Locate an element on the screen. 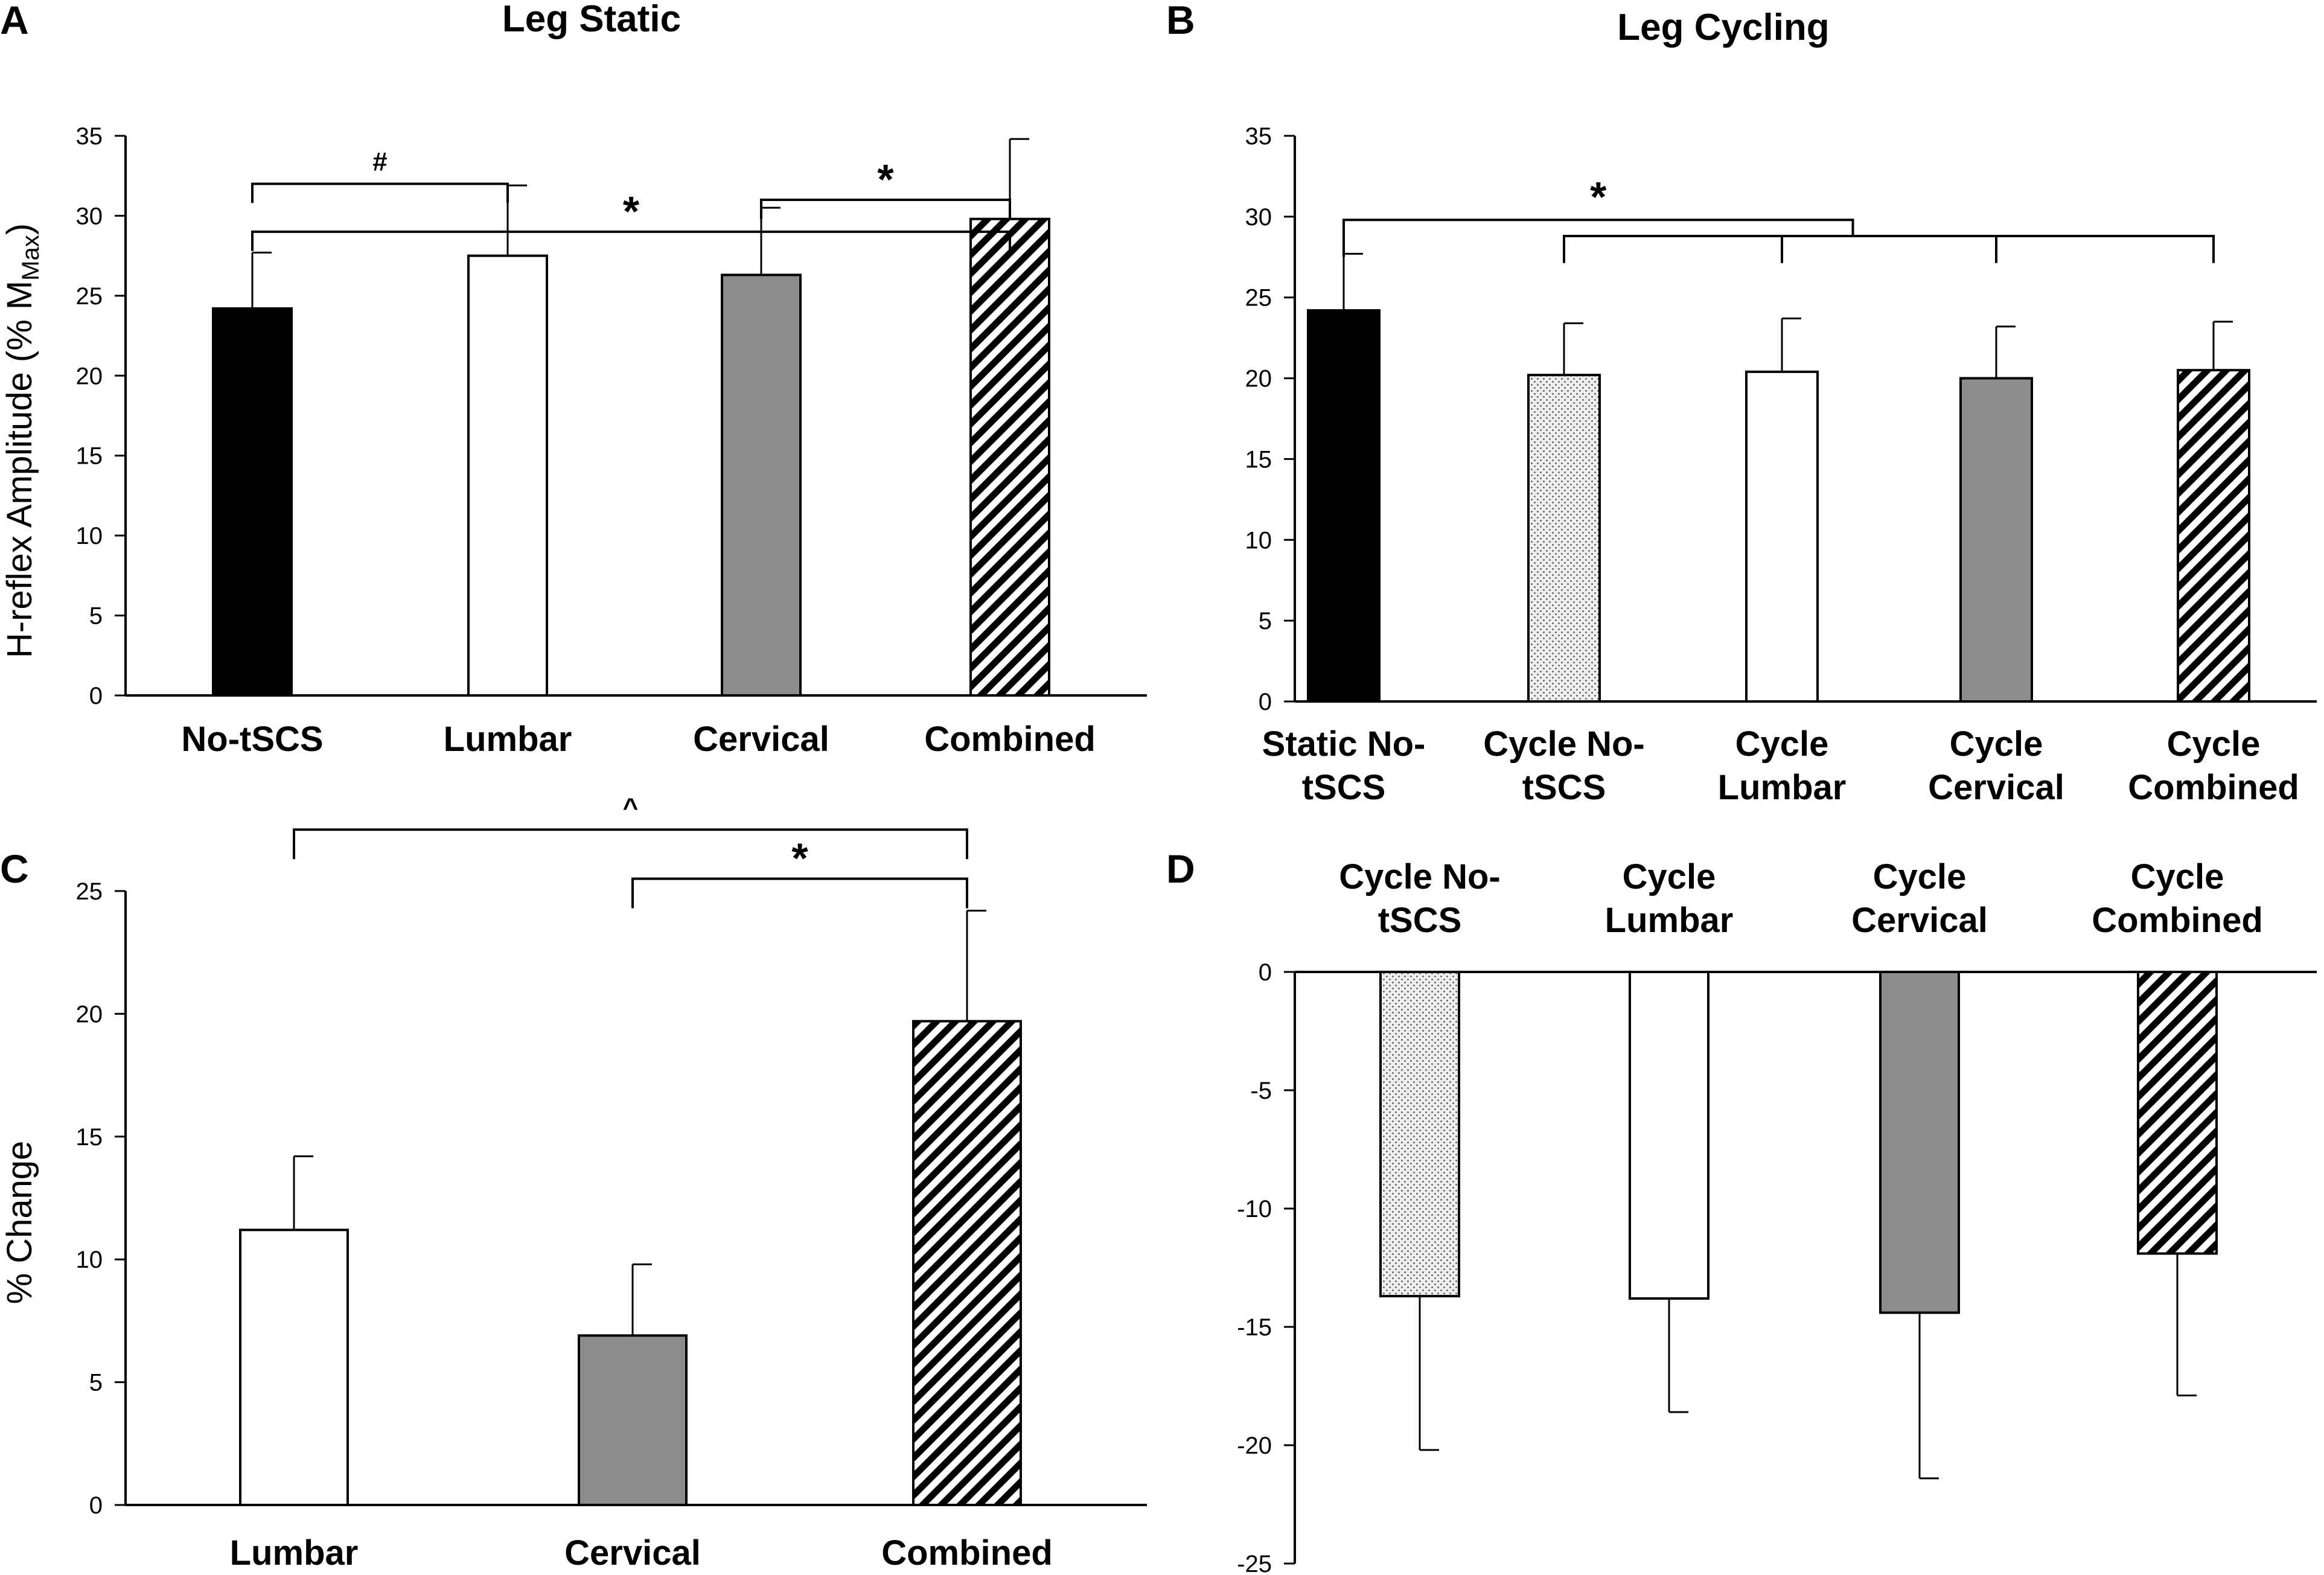 This screenshot has width=2324, height=1575. significance-label-c-2: * is located at coordinates (799, 858).